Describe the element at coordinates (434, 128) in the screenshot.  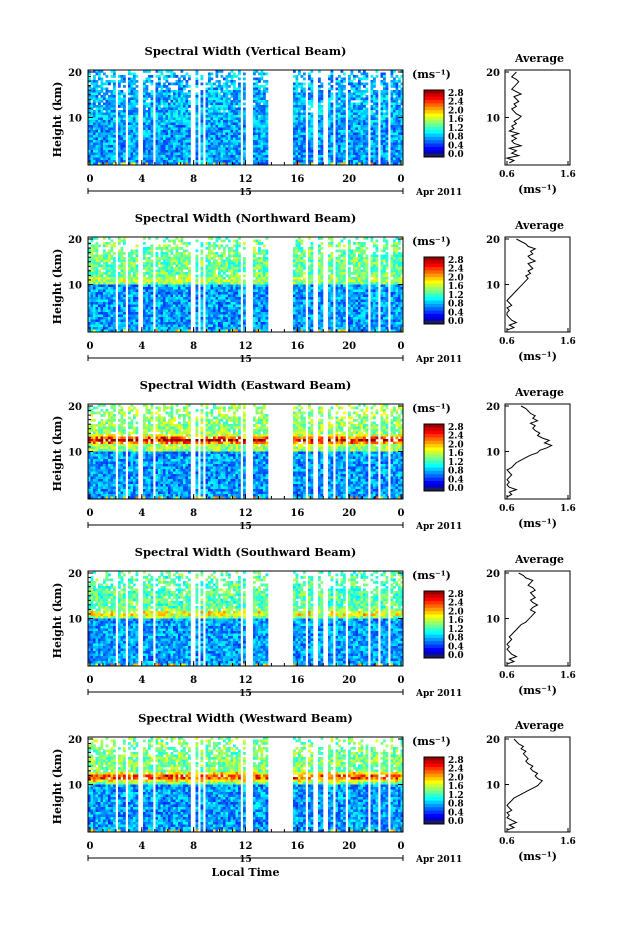
I see `colorbar-segment` at that location.